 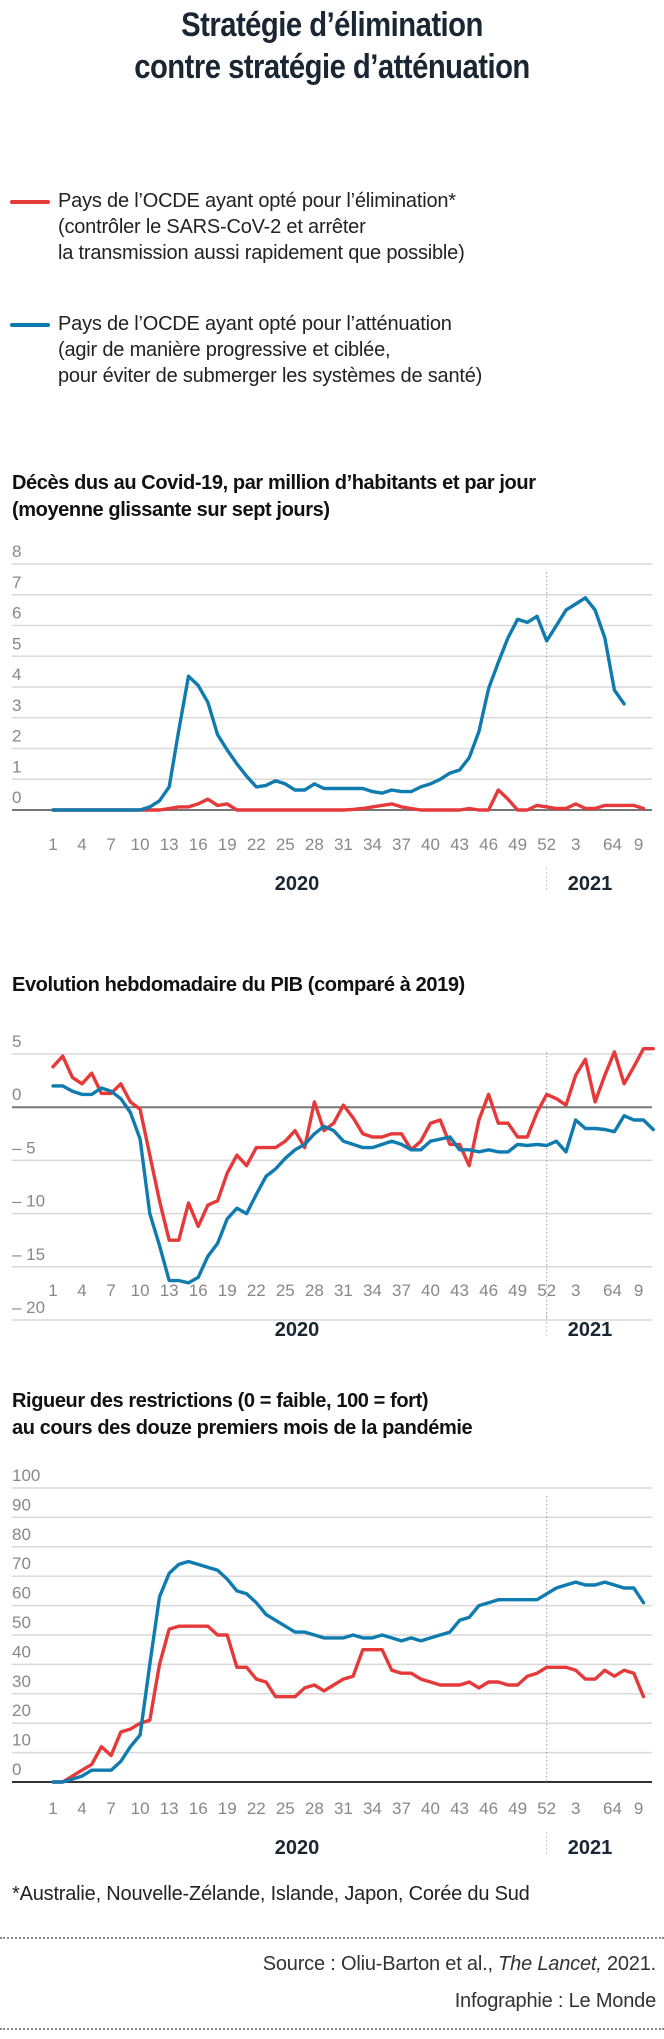 What do you see at coordinates (16, 674) in the screenshot?
I see `y-tick-label: 4` at bounding box center [16, 674].